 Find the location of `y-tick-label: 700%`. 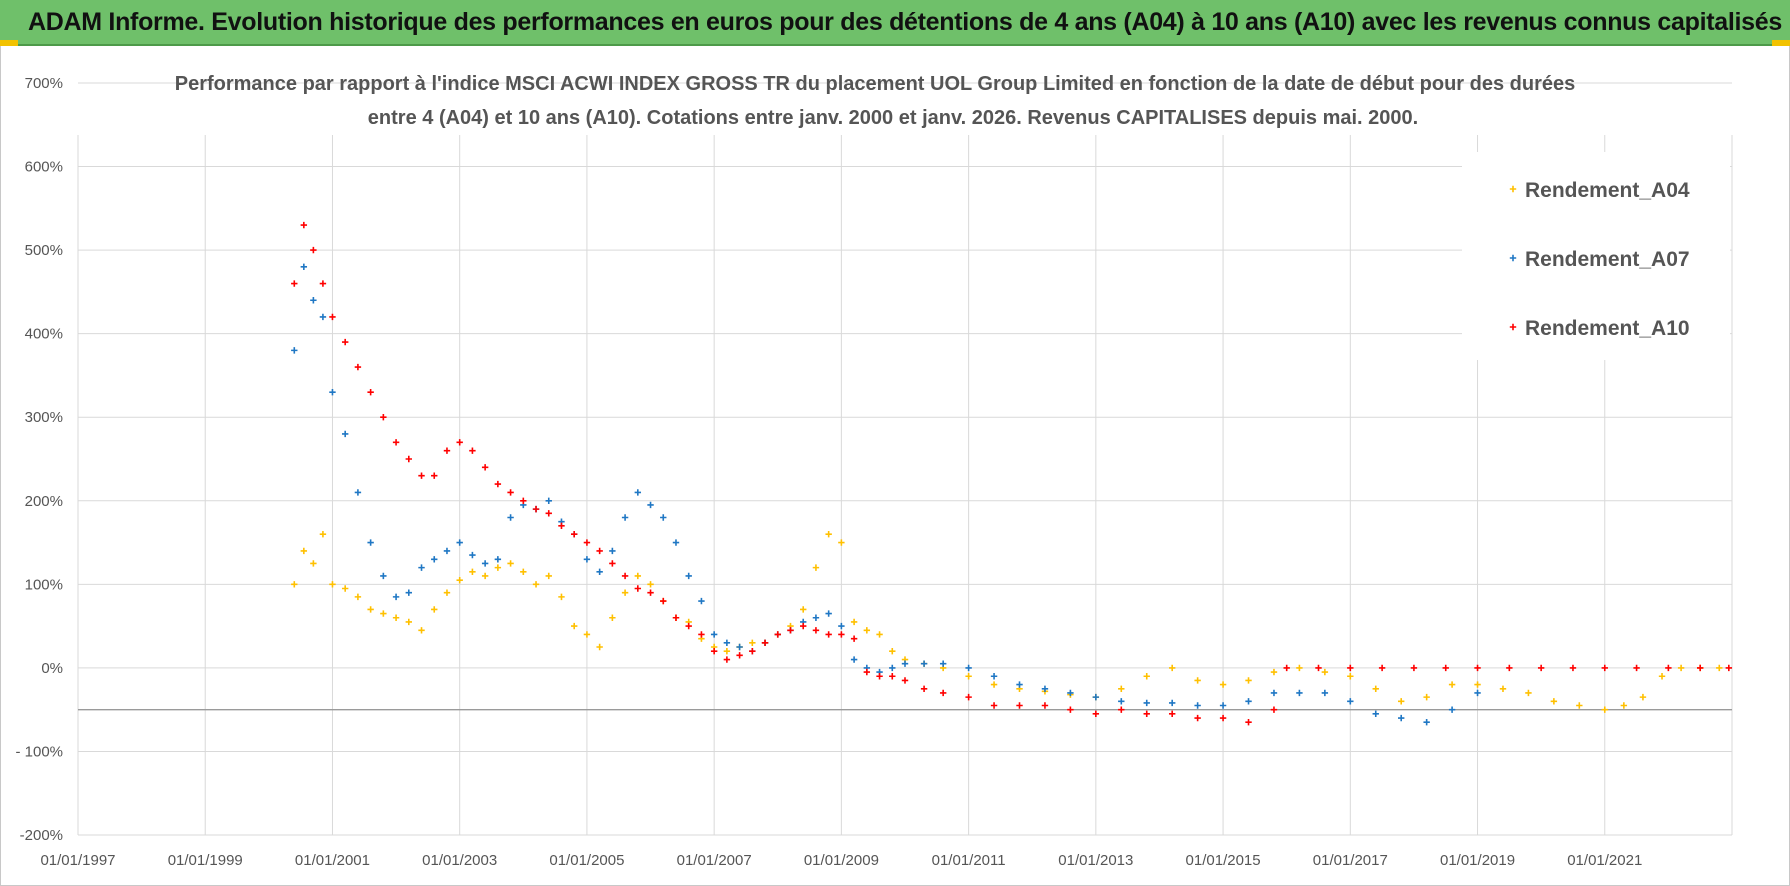

y-tick-label: 700% is located at coordinates (44, 83).